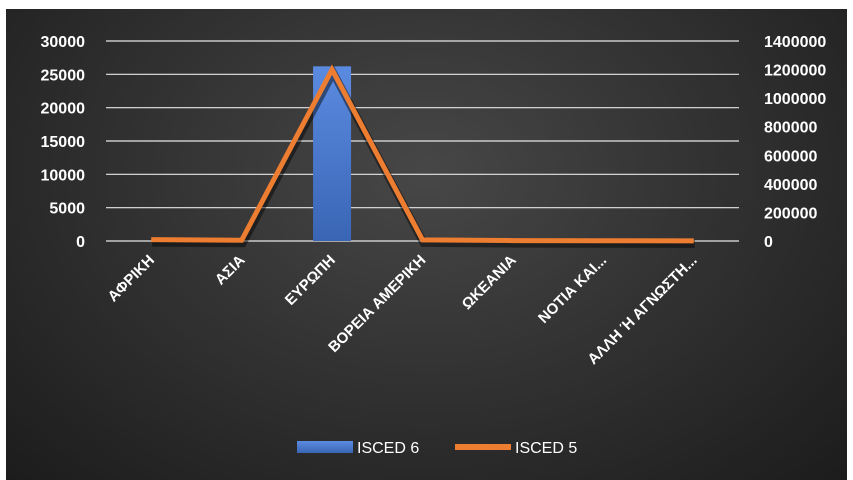  I want to click on right-axis-tick-label: 600000, so click(790, 156).